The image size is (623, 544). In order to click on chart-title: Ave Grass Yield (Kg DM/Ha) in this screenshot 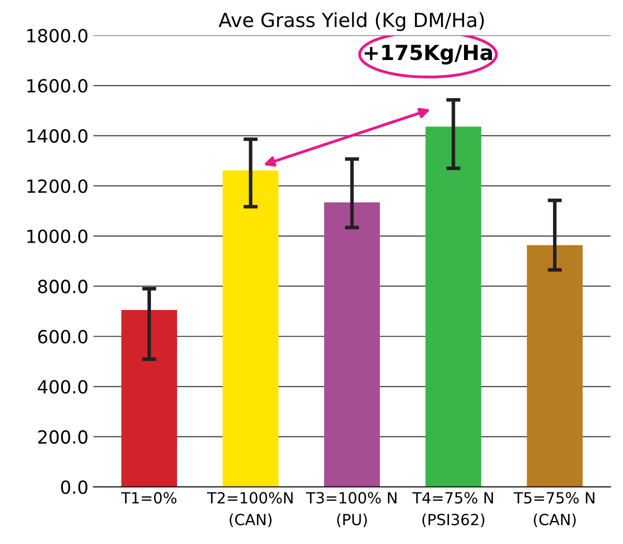, I will do `click(351, 22)`.